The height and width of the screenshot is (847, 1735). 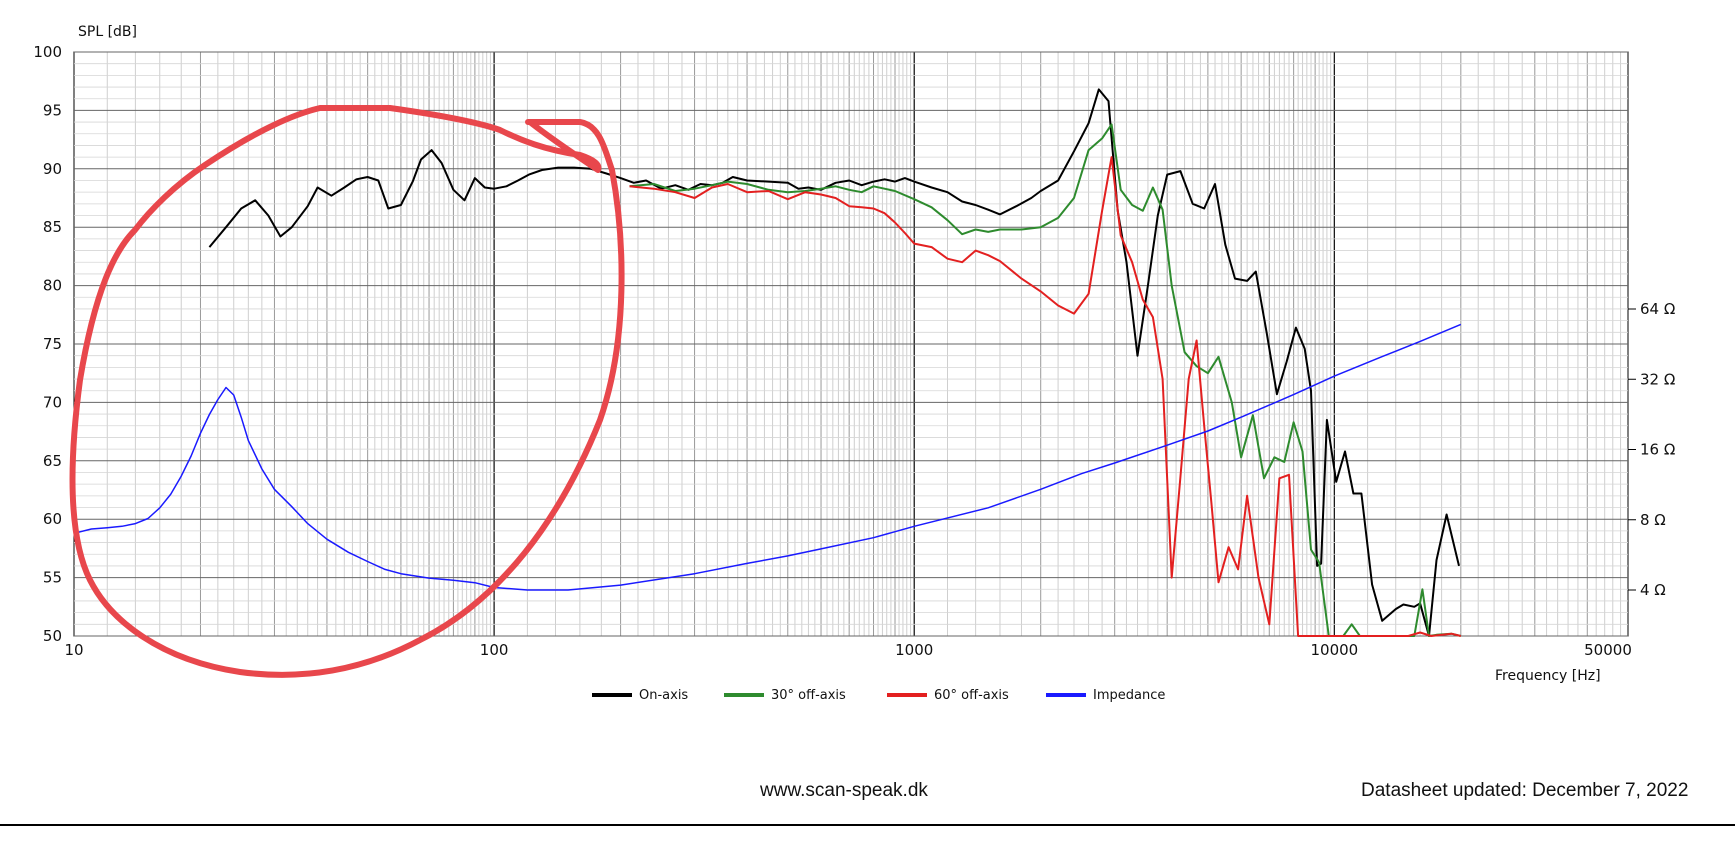 I want to click on y-tick-label: 100, so click(x=47, y=52).